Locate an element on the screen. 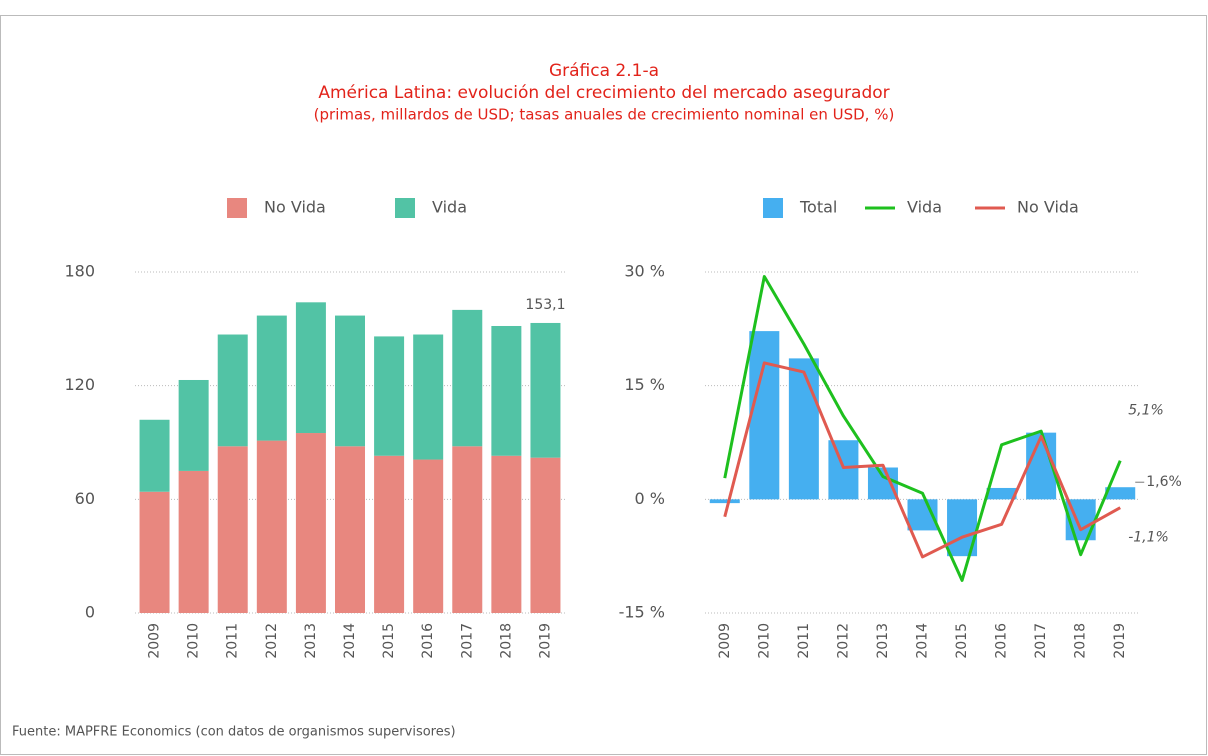 The width and height of the screenshot is (1208, 756). y-tick-label: -15 % is located at coordinates (642, 612).